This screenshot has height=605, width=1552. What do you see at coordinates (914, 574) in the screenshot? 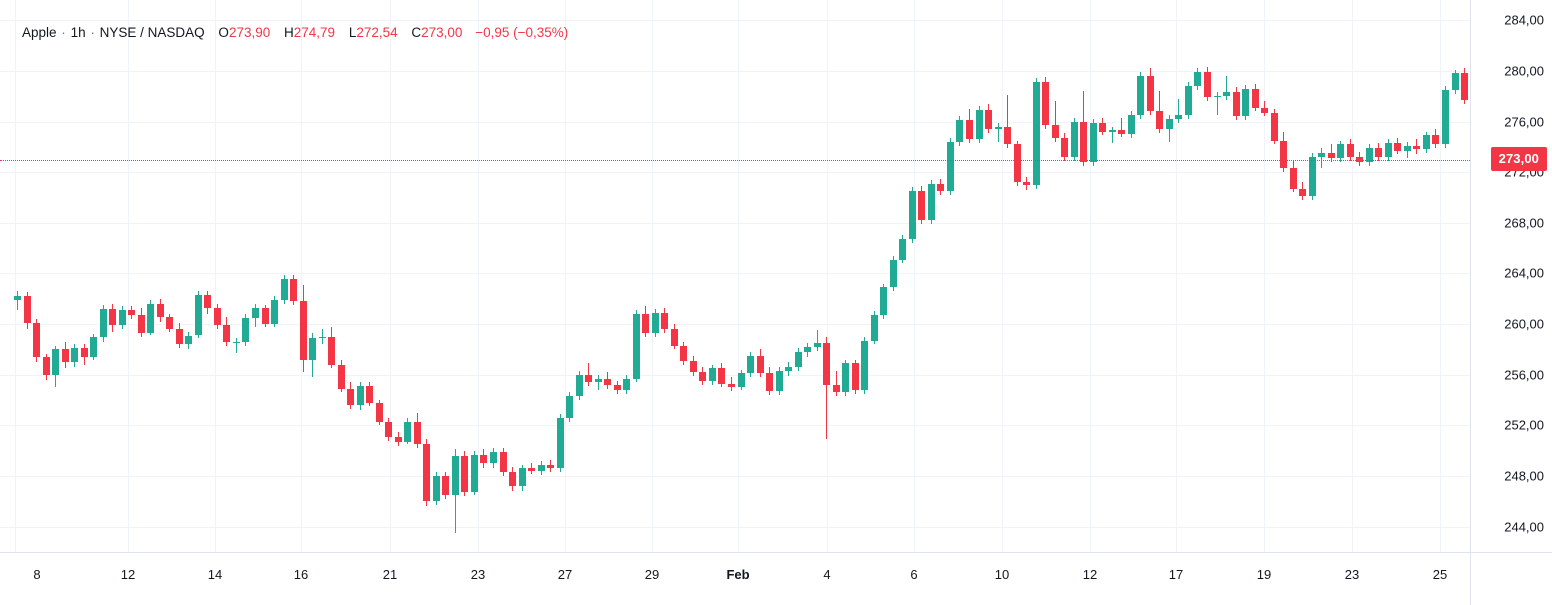
I see `time-axis-tick: 6` at bounding box center [914, 574].